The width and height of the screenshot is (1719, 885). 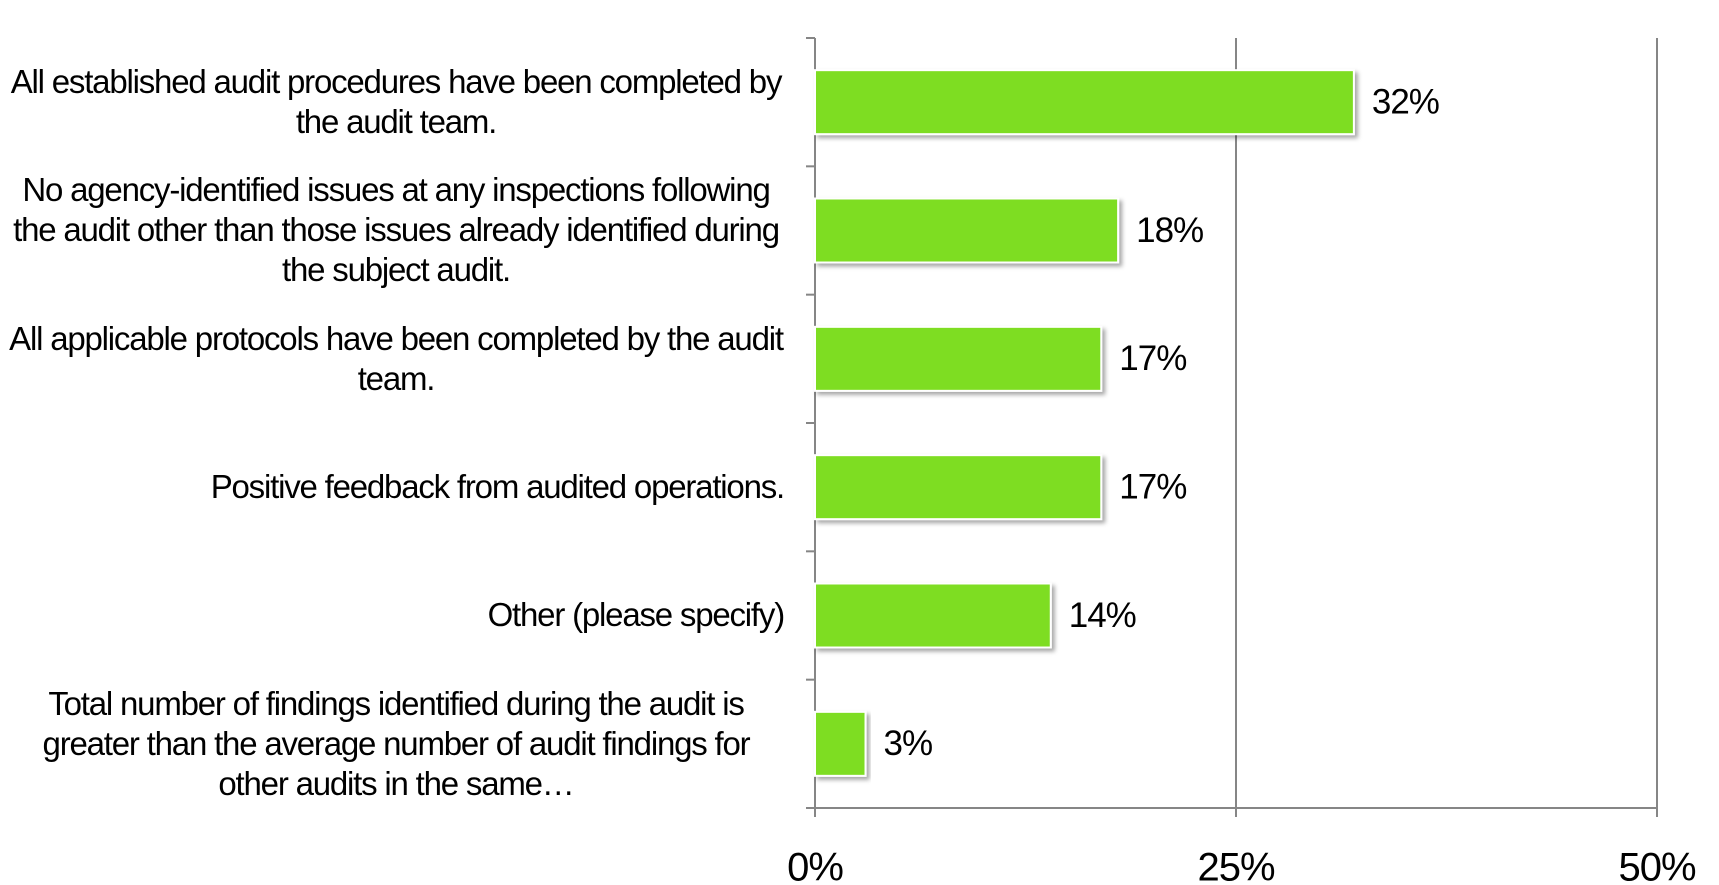 What do you see at coordinates (908, 743) in the screenshot?
I see `value-label: 3%` at bounding box center [908, 743].